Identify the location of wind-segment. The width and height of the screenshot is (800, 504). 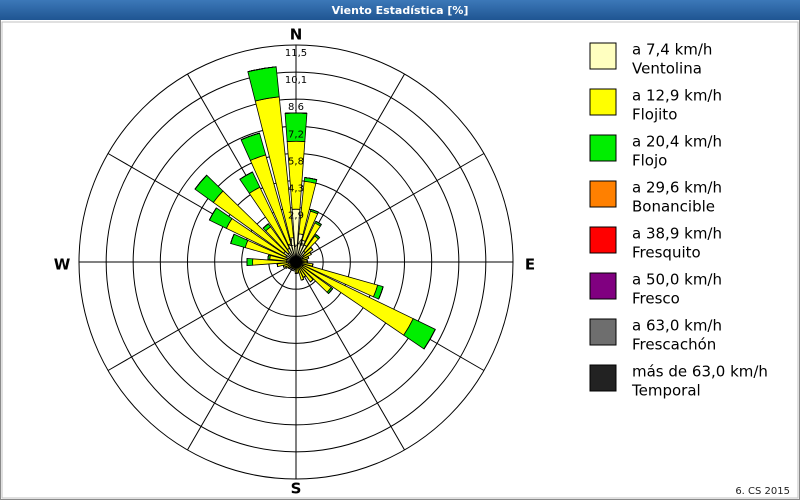
(250, 261).